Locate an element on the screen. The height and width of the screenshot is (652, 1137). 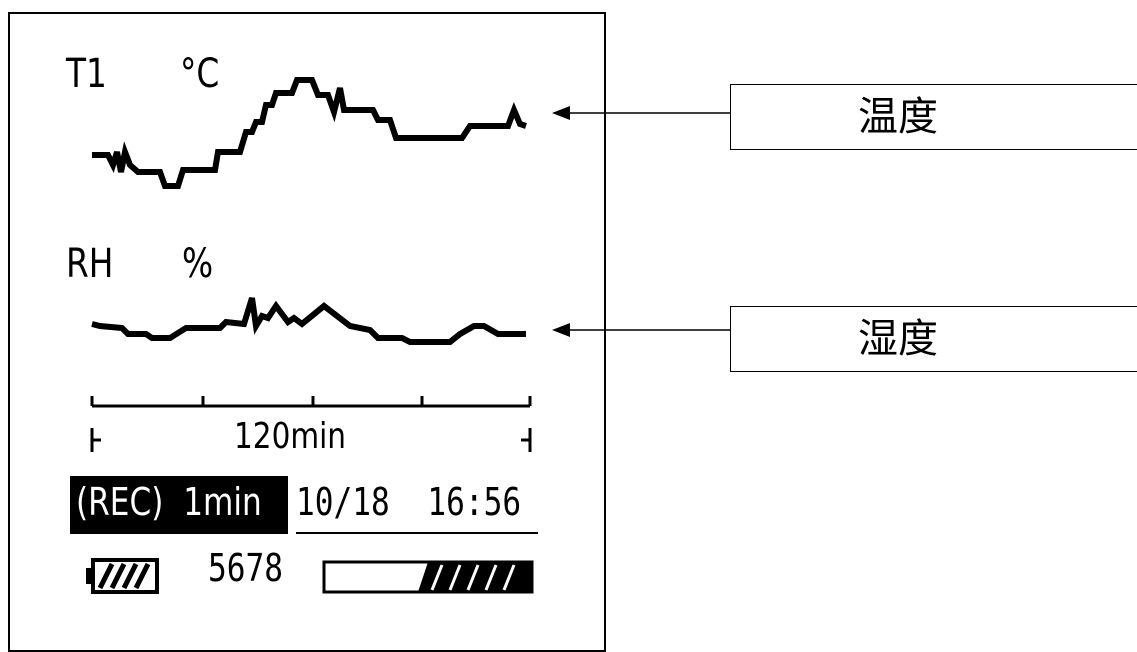
battery-icon is located at coordinates (122, 576).